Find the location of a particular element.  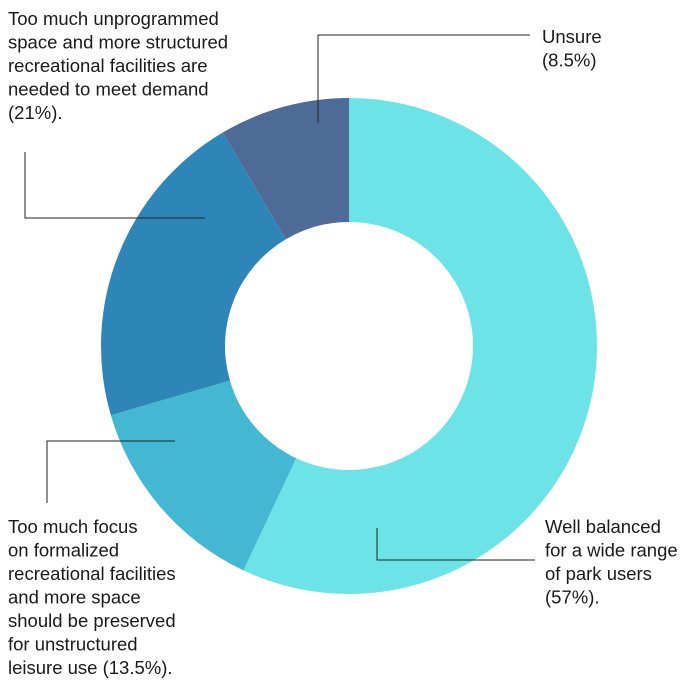

leader-line-too-much-unprogrammed is located at coordinates (114, 185).